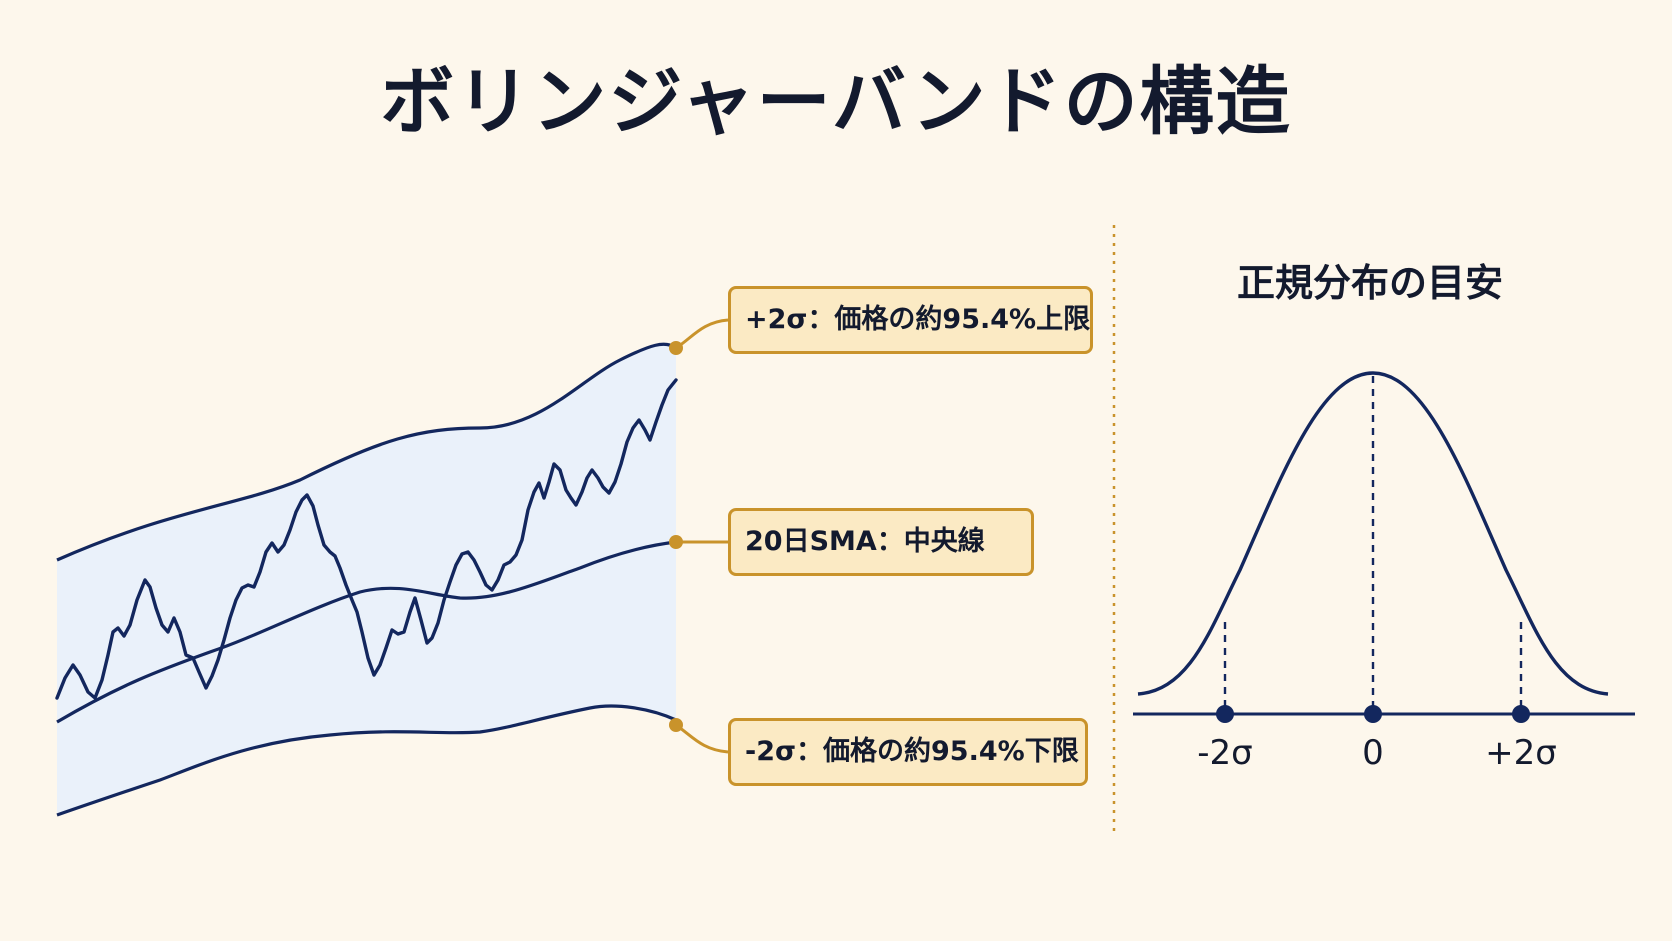  What do you see at coordinates (1225, 753) in the screenshot?
I see `tick-label-minus-2sigma: -2σ` at bounding box center [1225, 753].